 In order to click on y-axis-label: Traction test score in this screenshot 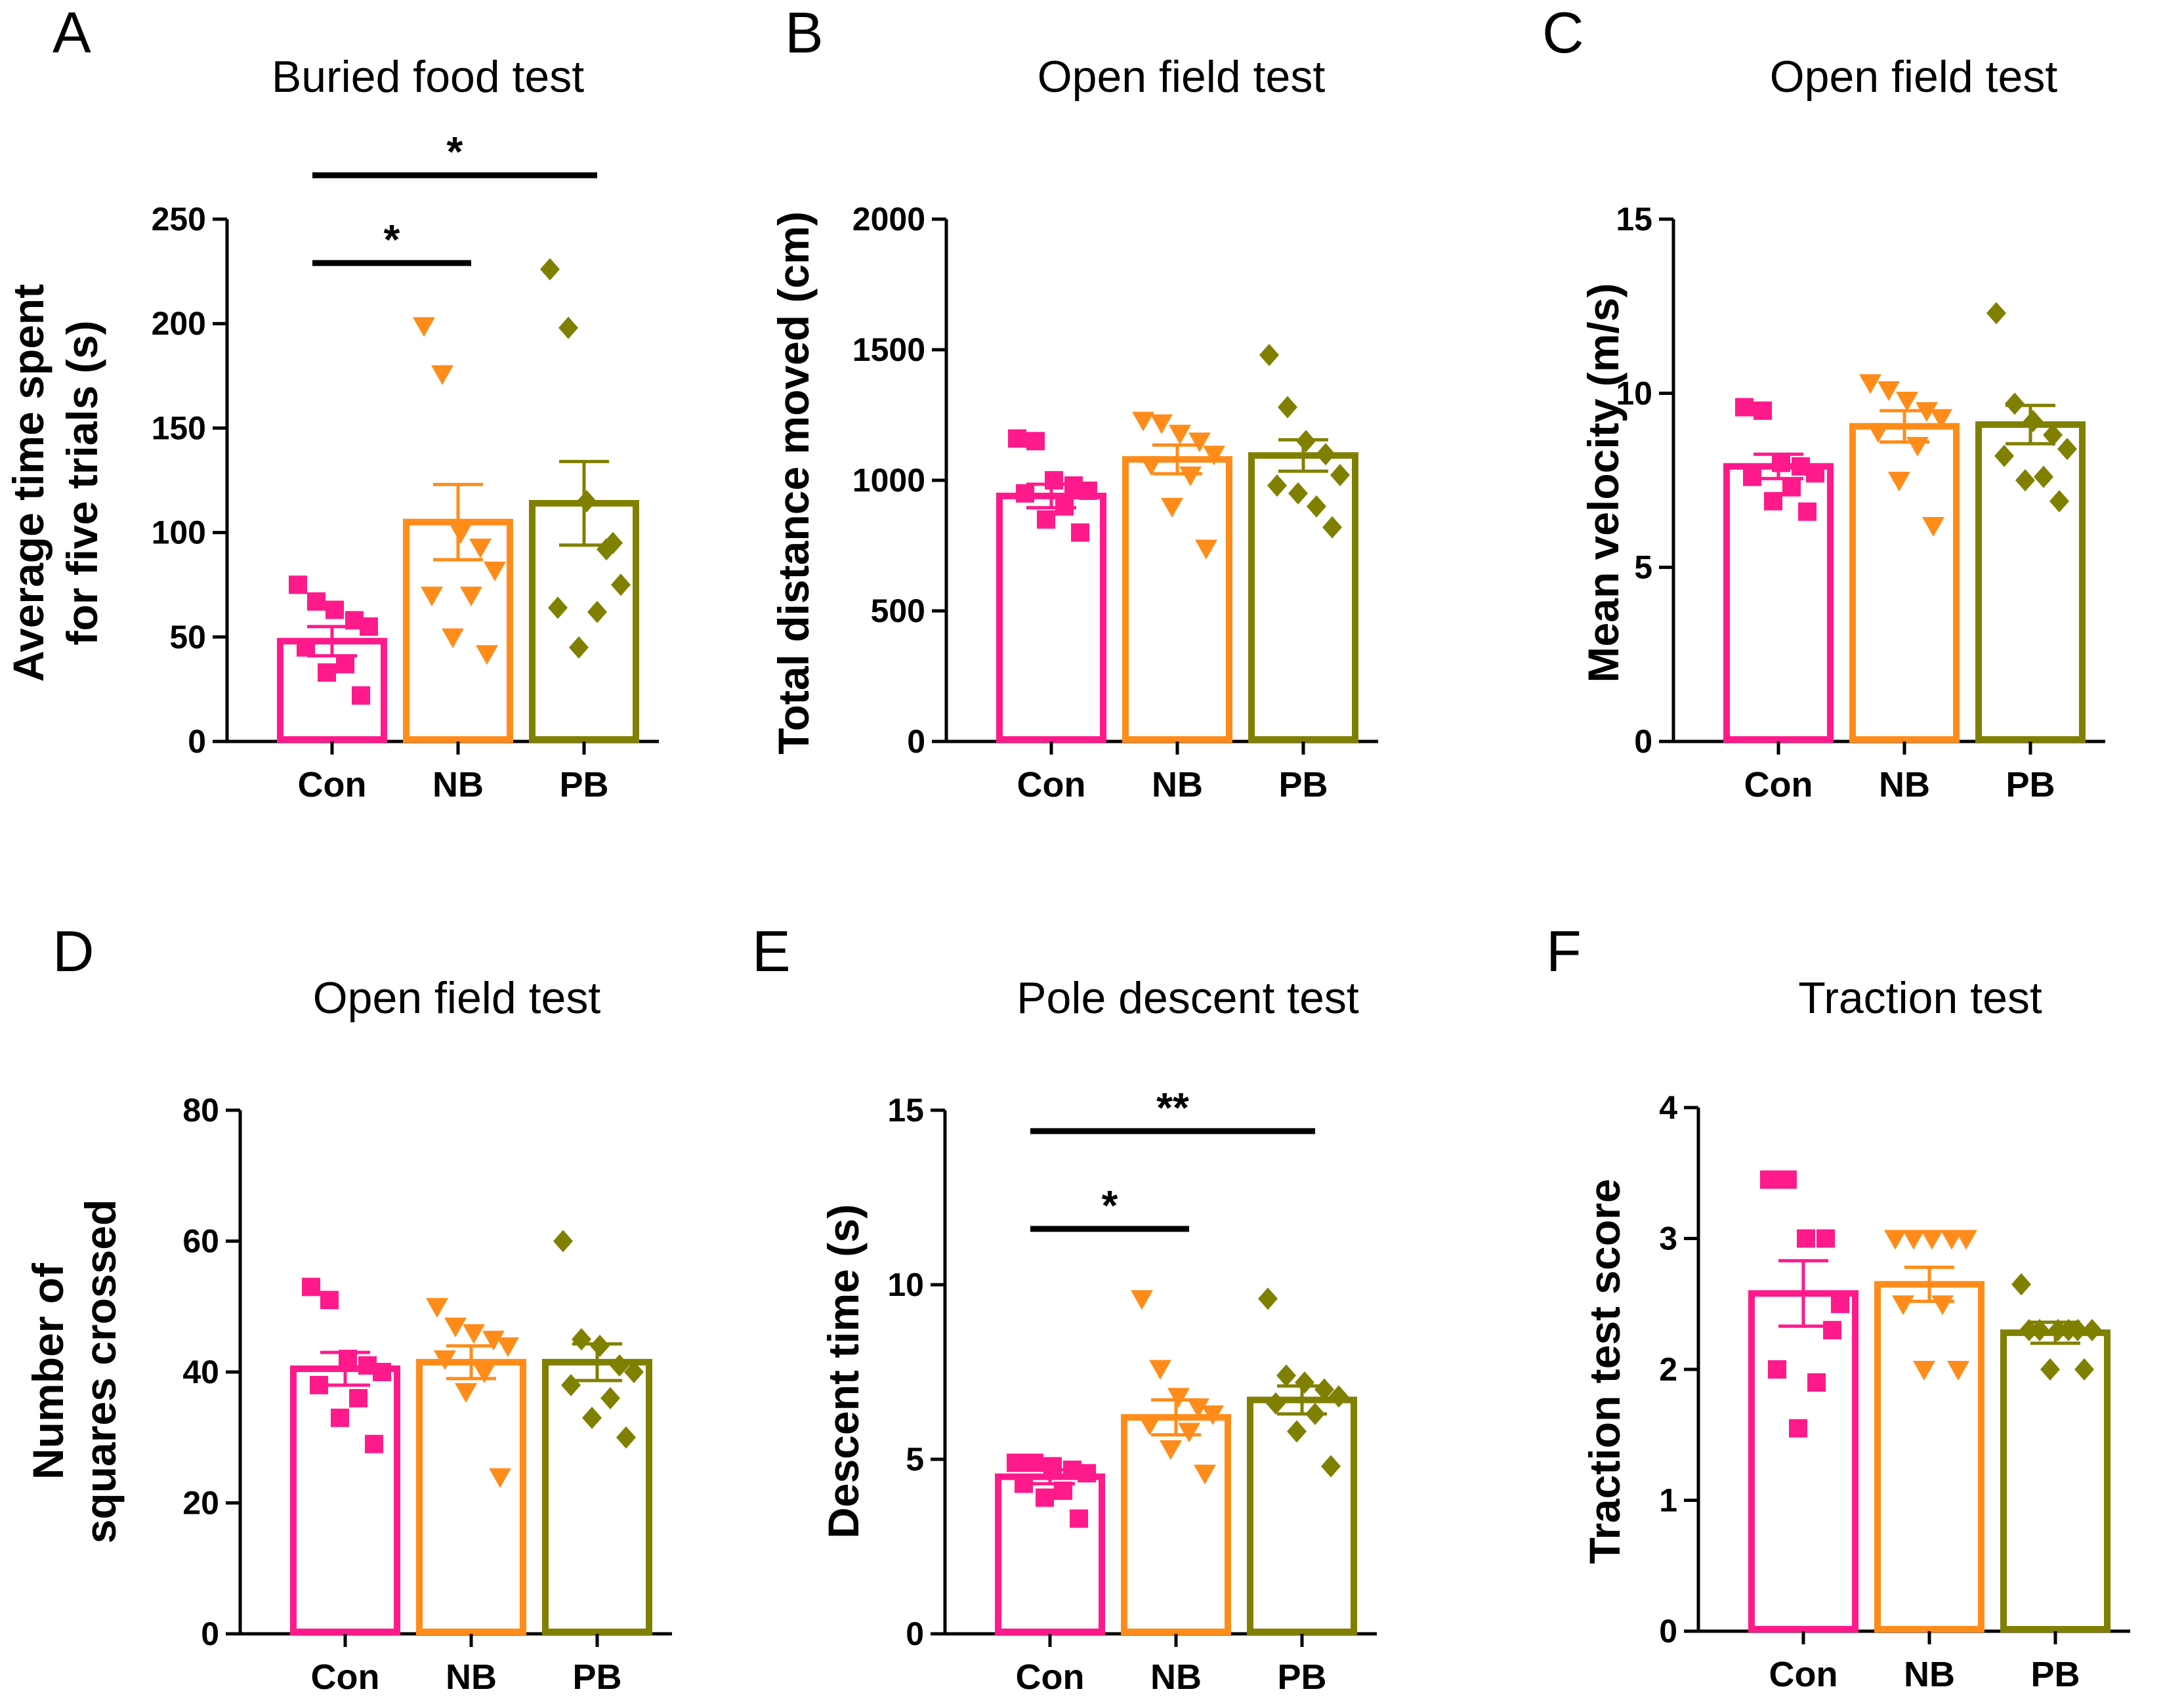, I will do `click(1604, 1371)`.